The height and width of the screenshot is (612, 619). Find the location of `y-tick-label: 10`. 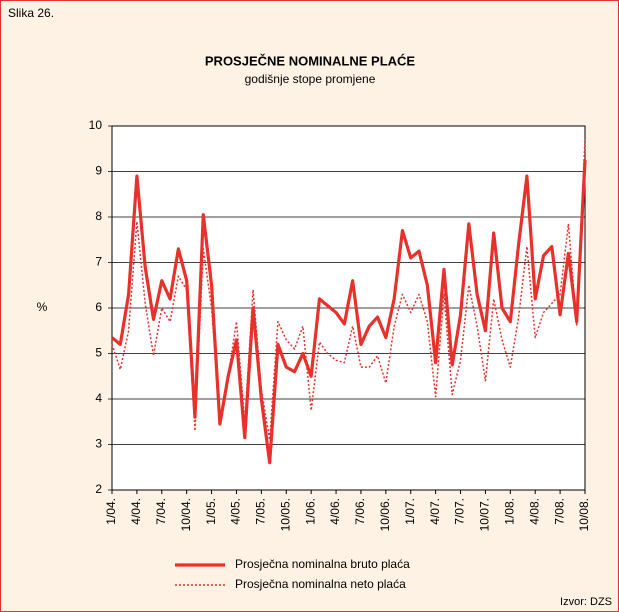

y-tick-label: 10 is located at coordinates (96, 125).